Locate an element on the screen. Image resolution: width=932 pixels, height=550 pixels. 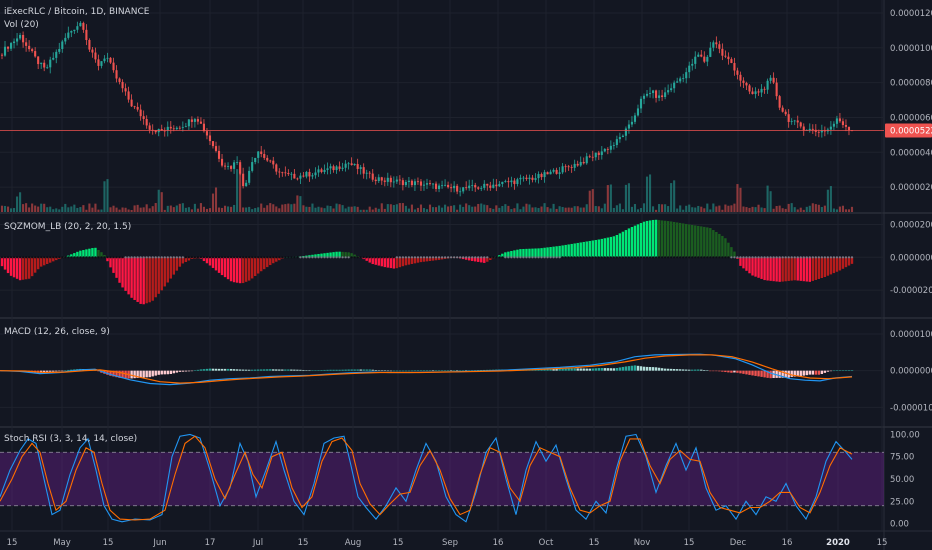
squeeze-momentum-pane is located at coordinates (427, 262).